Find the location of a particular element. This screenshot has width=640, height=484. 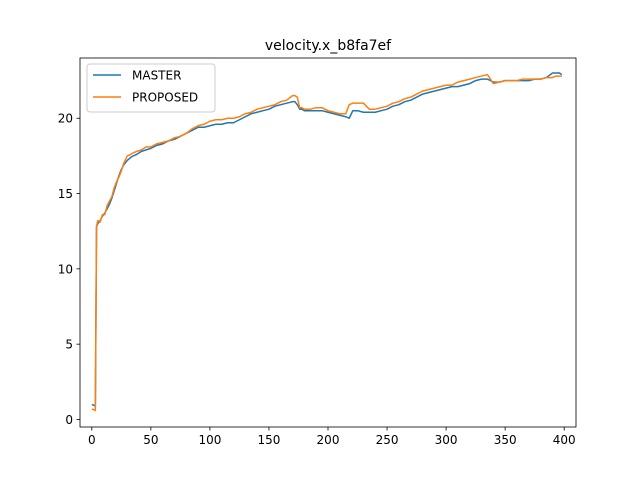

legend: MASTER PROPOSED is located at coordinates (151, 88).